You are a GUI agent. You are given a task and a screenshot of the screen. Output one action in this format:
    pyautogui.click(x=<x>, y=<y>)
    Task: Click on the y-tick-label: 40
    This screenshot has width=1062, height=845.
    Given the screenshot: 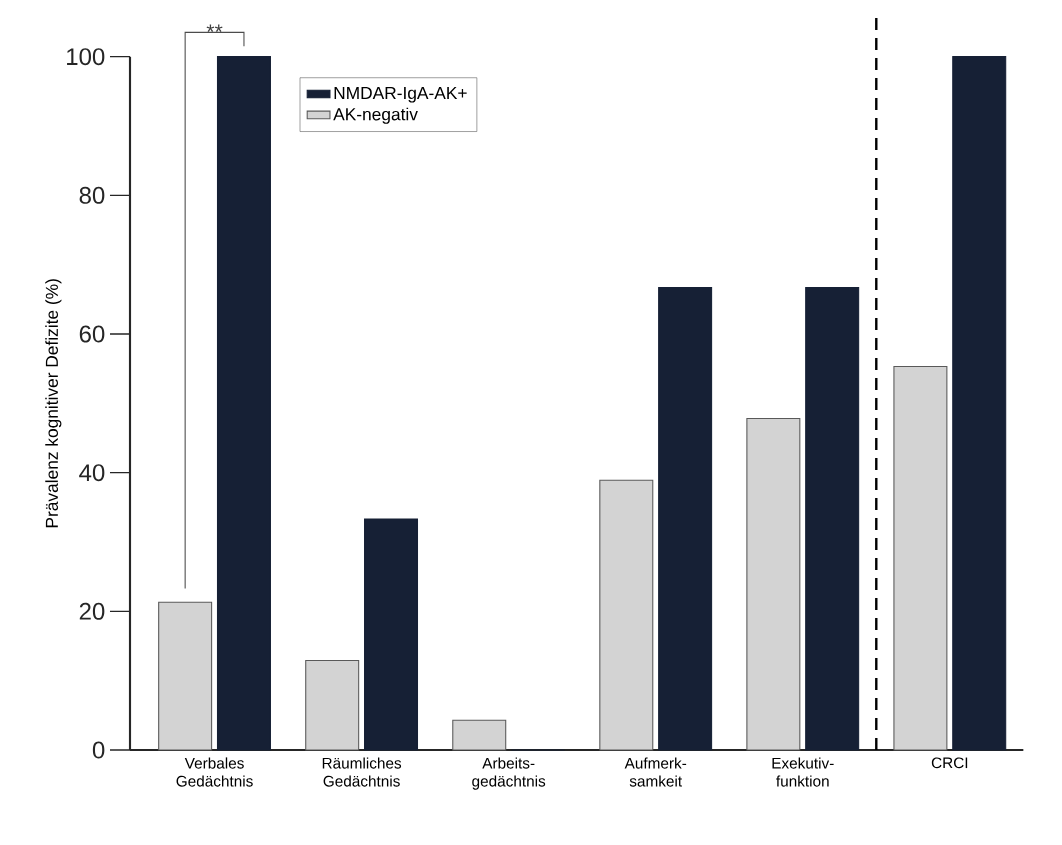 What is the action you would take?
    pyautogui.click(x=92, y=473)
    